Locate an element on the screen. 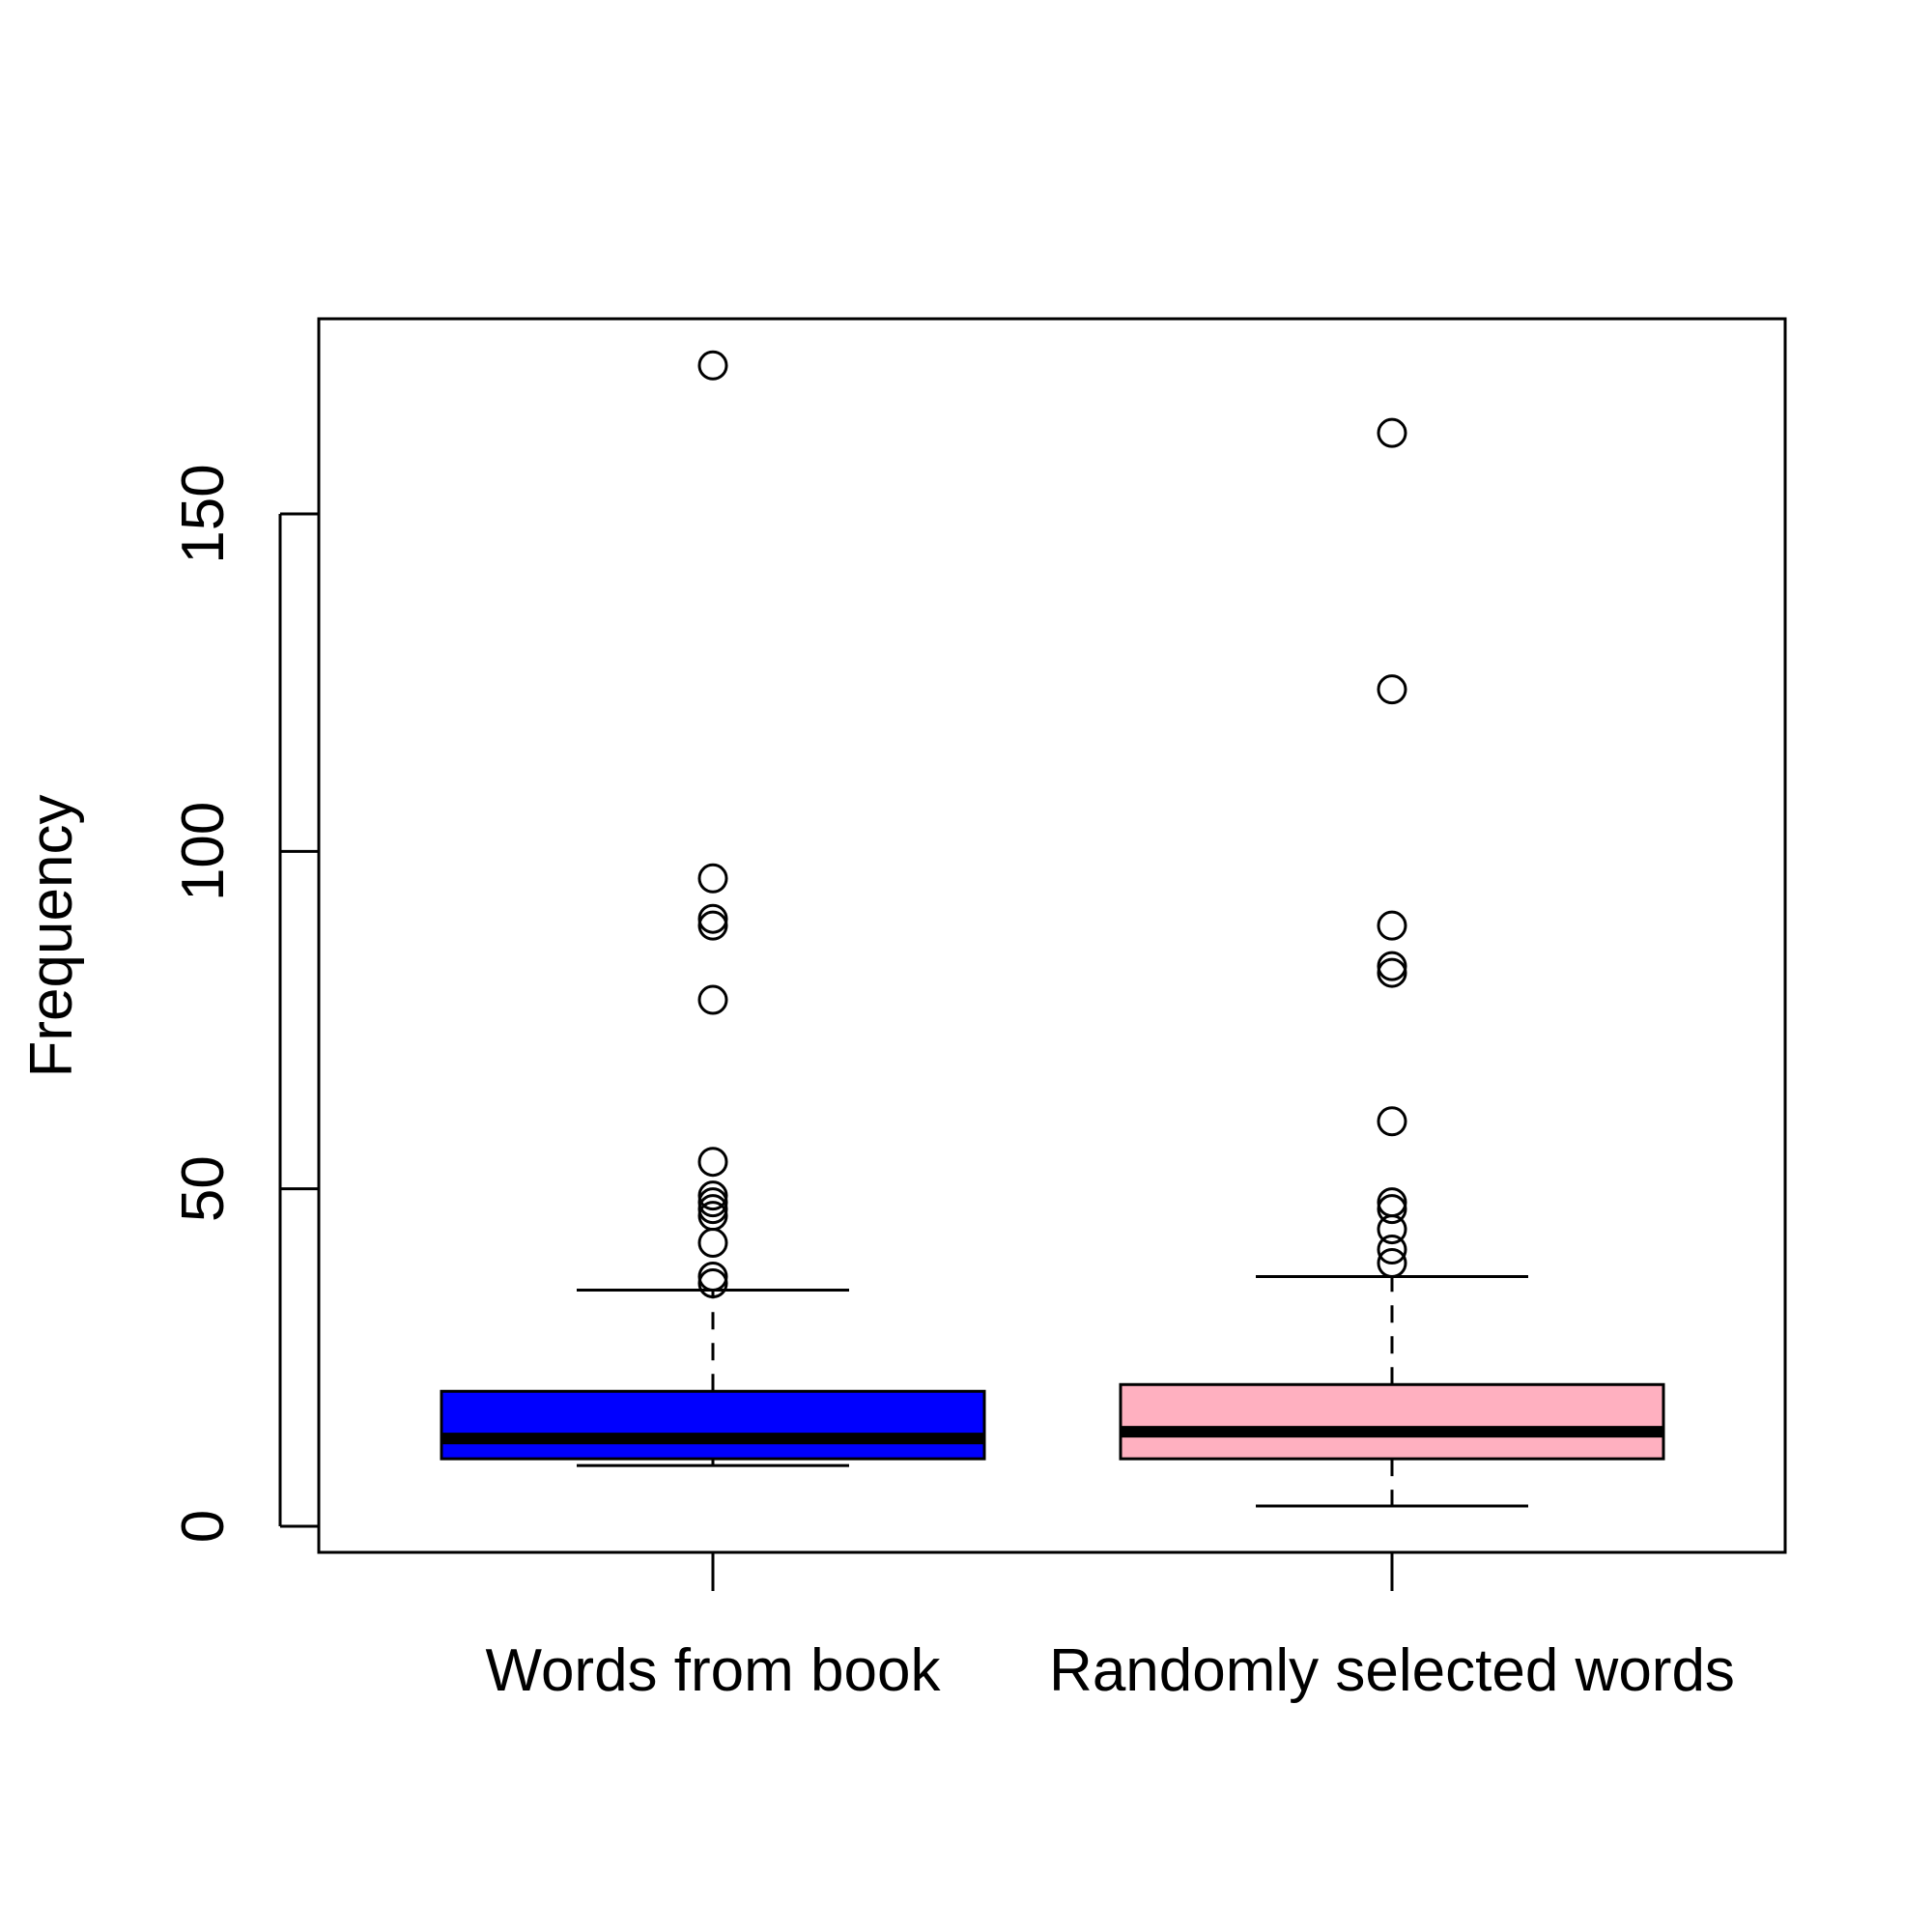 The width and height of the screenshot is (1932, 1932). x-tick-label: Randomly selected words is located at coordinates (1392, 1670).